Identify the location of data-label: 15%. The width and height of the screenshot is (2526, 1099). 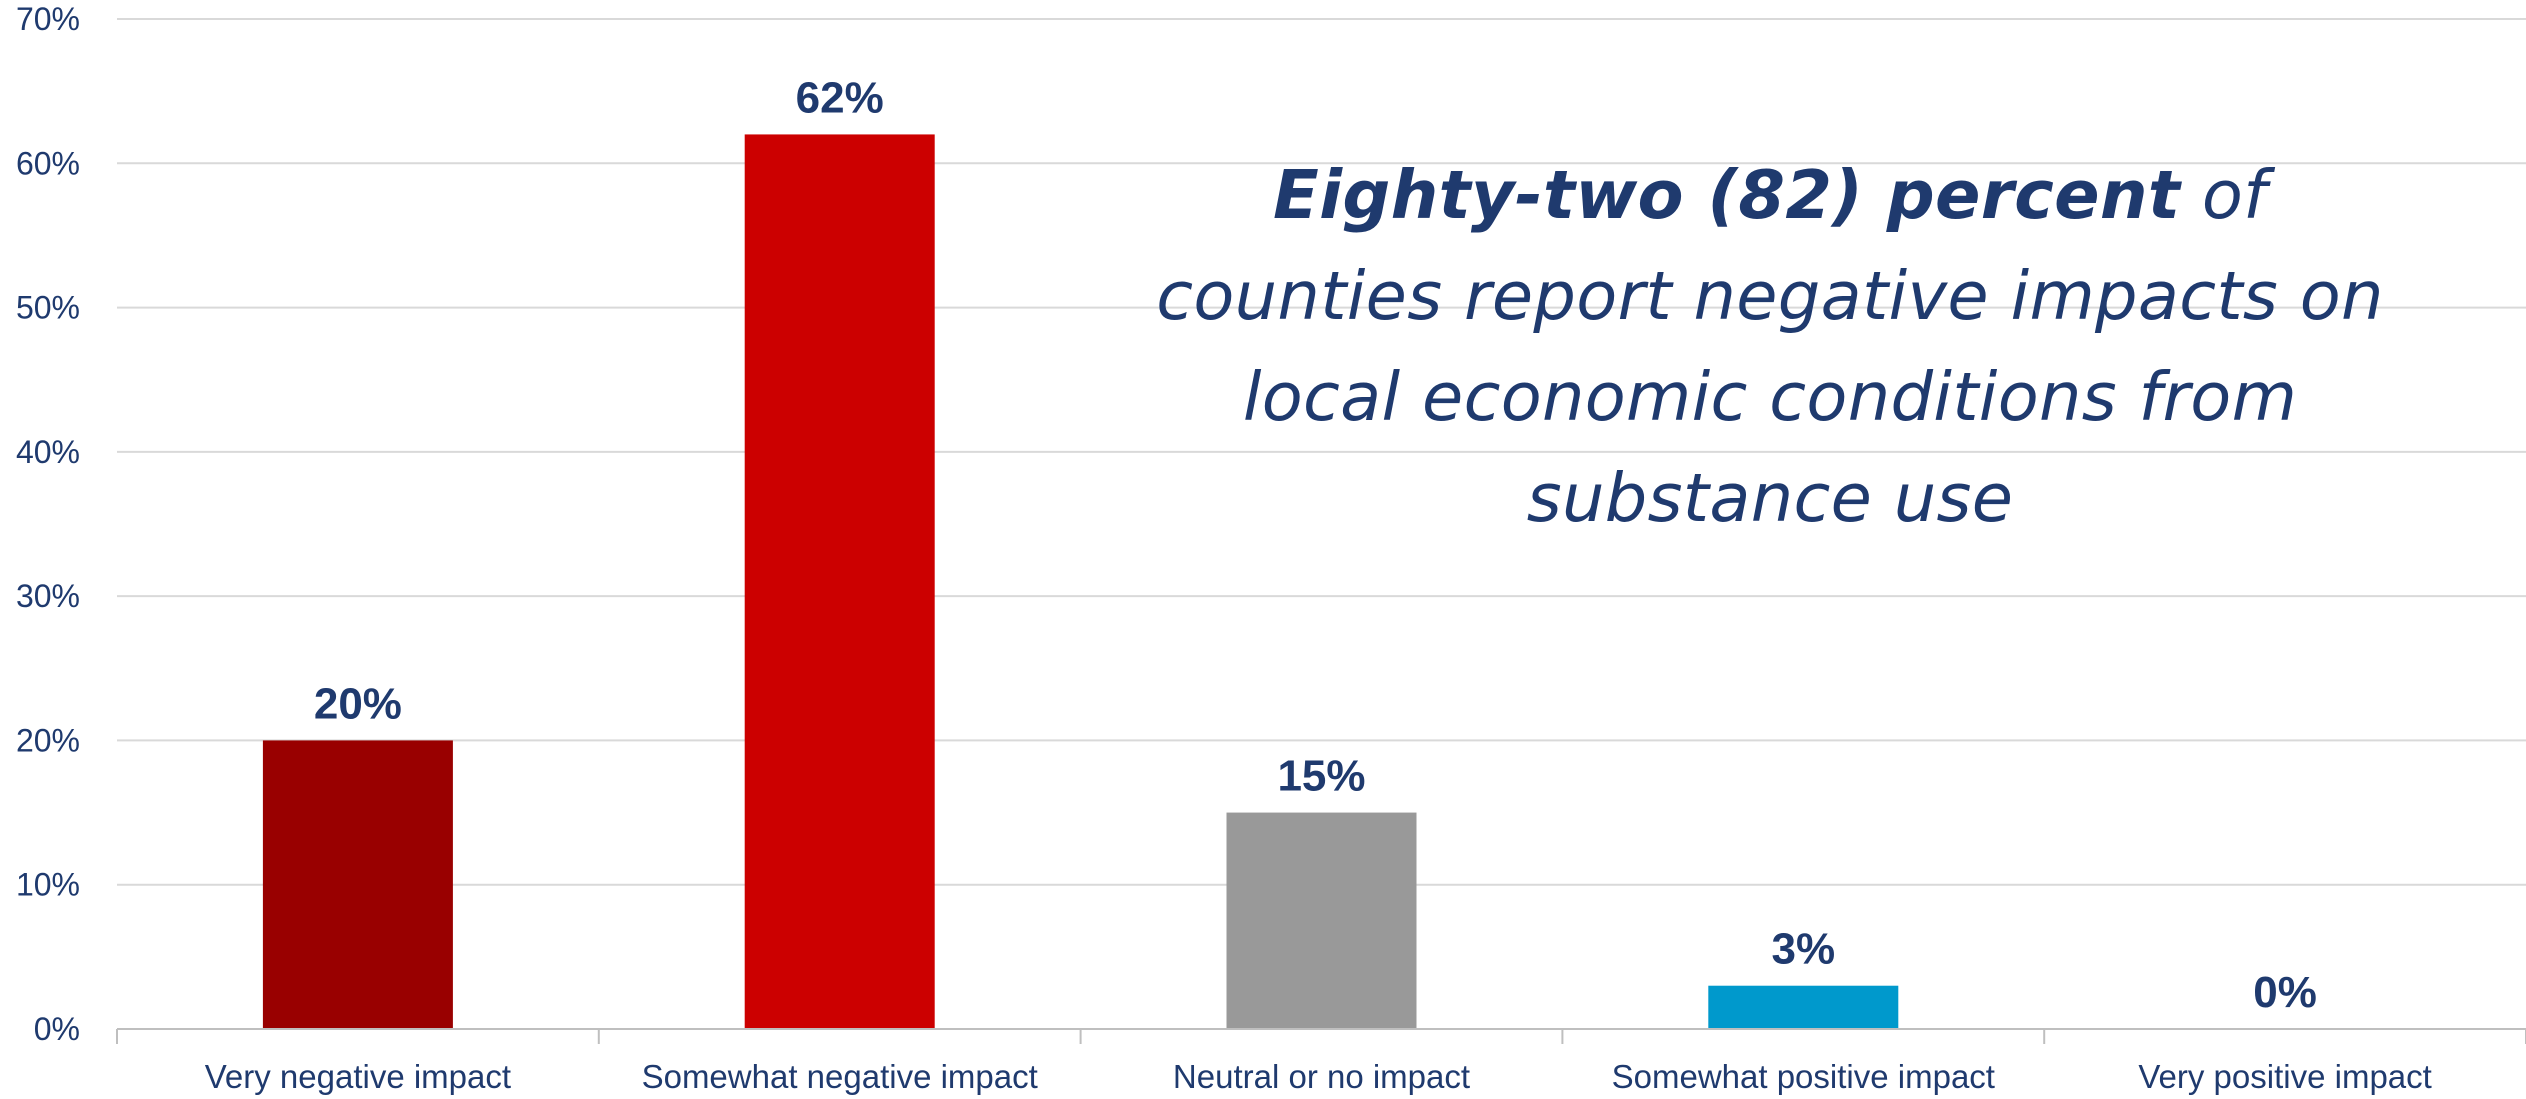
(1321, 776).